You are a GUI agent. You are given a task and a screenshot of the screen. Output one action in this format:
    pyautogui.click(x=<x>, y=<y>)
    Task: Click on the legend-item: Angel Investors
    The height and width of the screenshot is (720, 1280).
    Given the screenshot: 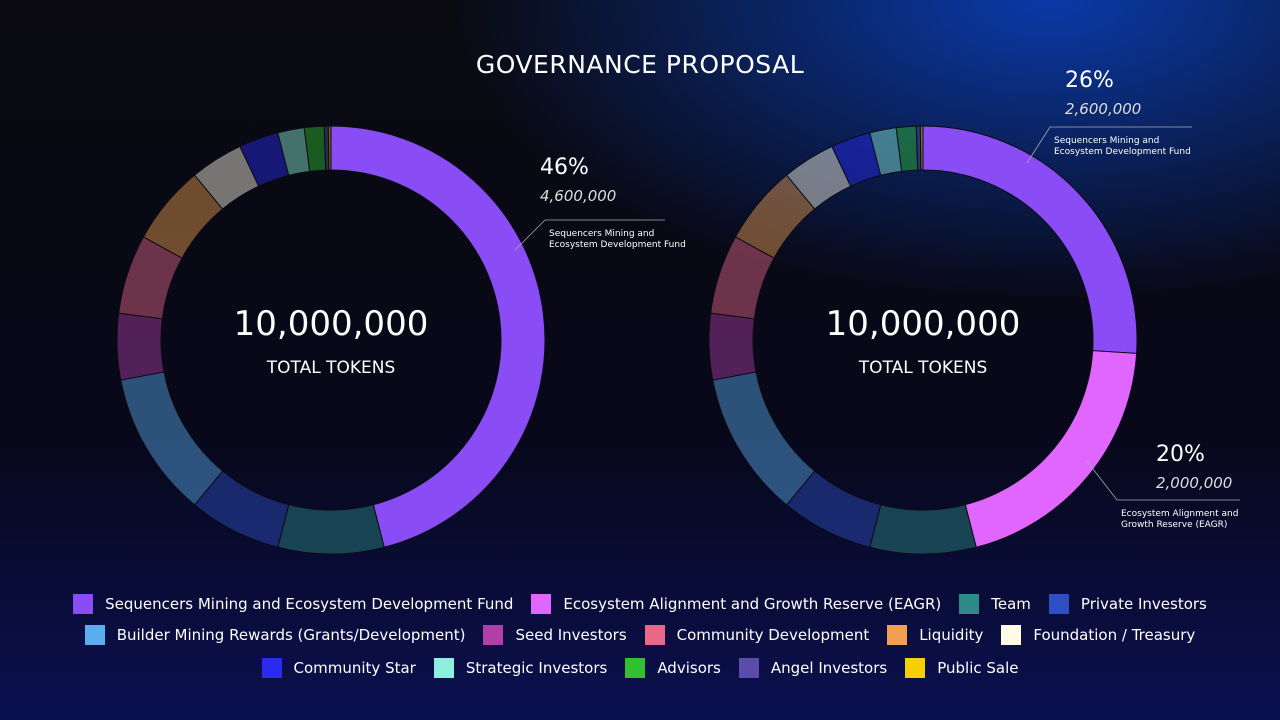 What is the action you would take?
    pyautogui.click(x=813, y=668)
    